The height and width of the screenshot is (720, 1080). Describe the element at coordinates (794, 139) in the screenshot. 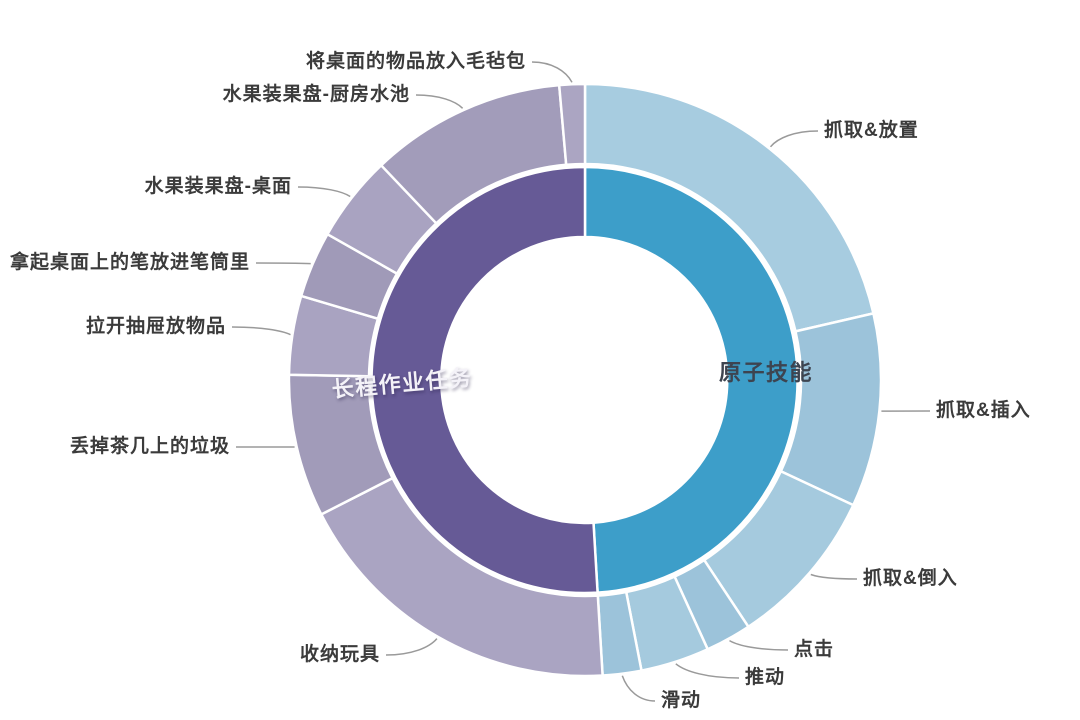

I see `leader-line-pick-and-place` at that location.